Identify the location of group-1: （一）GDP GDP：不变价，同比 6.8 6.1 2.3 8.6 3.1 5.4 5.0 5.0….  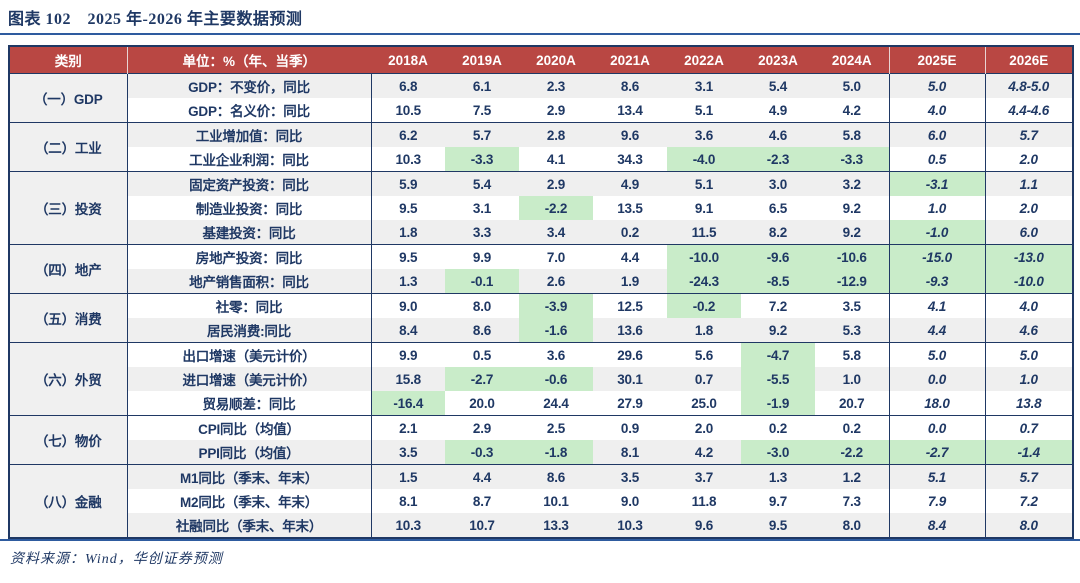
(541, 98).